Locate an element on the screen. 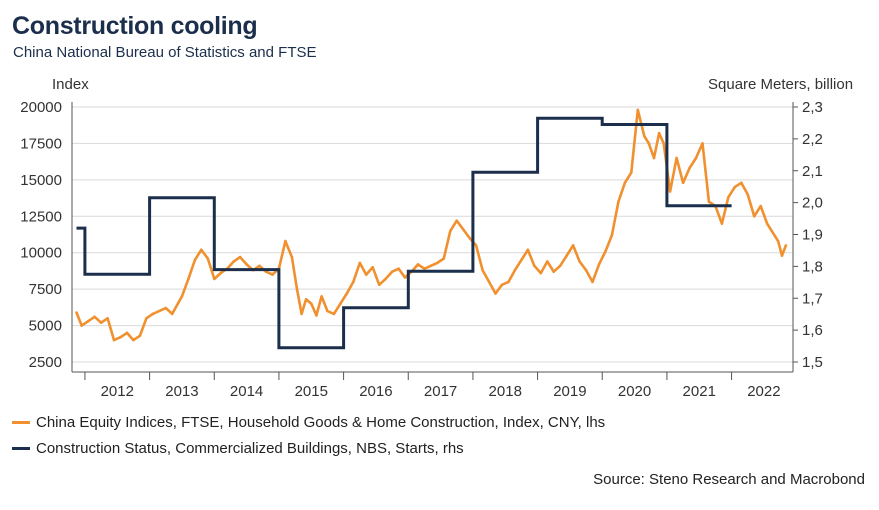  x-tick-label: 2015 is located at coordinates (311, 391).